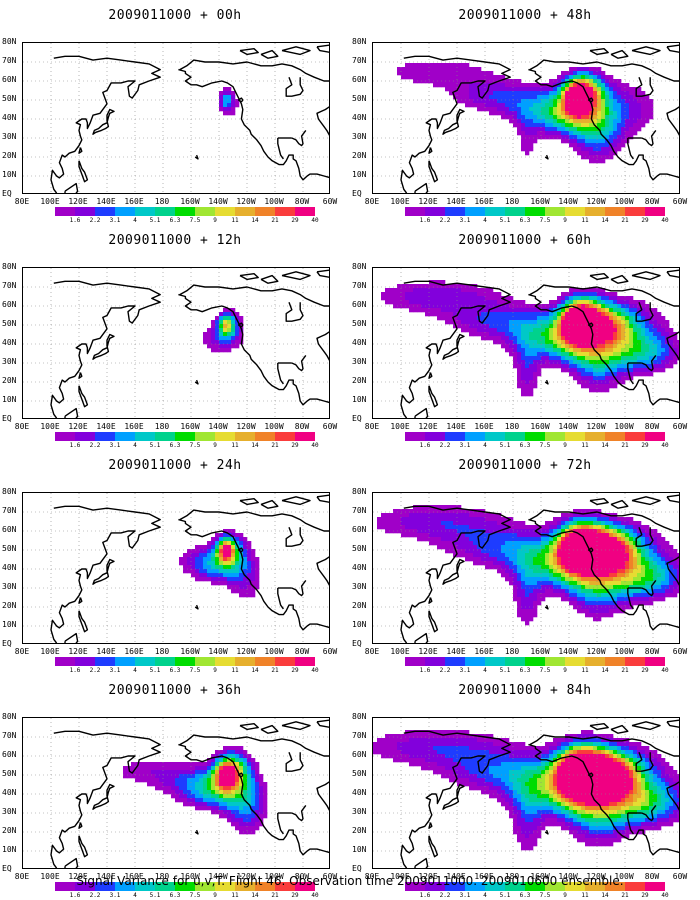  What do you see at coordinates (359, 117) in the screenshot?
I see `latitude-label: 40N` at bounding box center [359, 117].